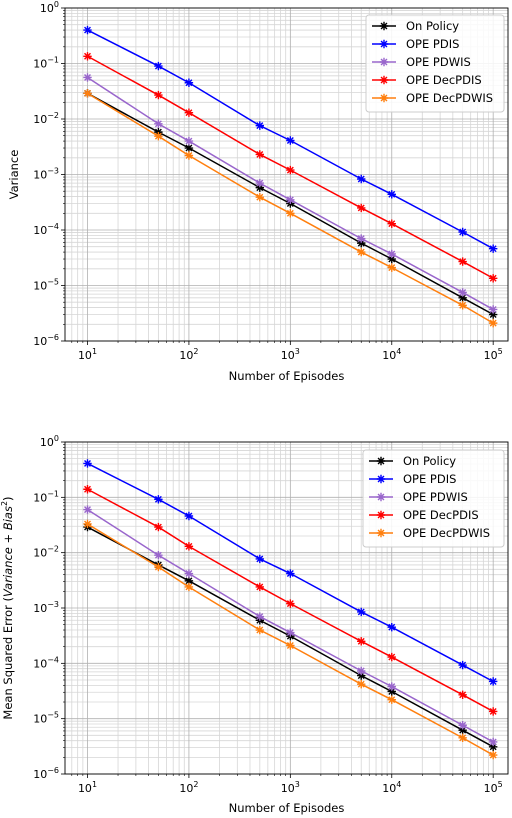 This screenshot has height=818, width=512. Describe the element at coordinates (290, 354) in the screenshot. I see `x-tick-label: 10³` at that location.